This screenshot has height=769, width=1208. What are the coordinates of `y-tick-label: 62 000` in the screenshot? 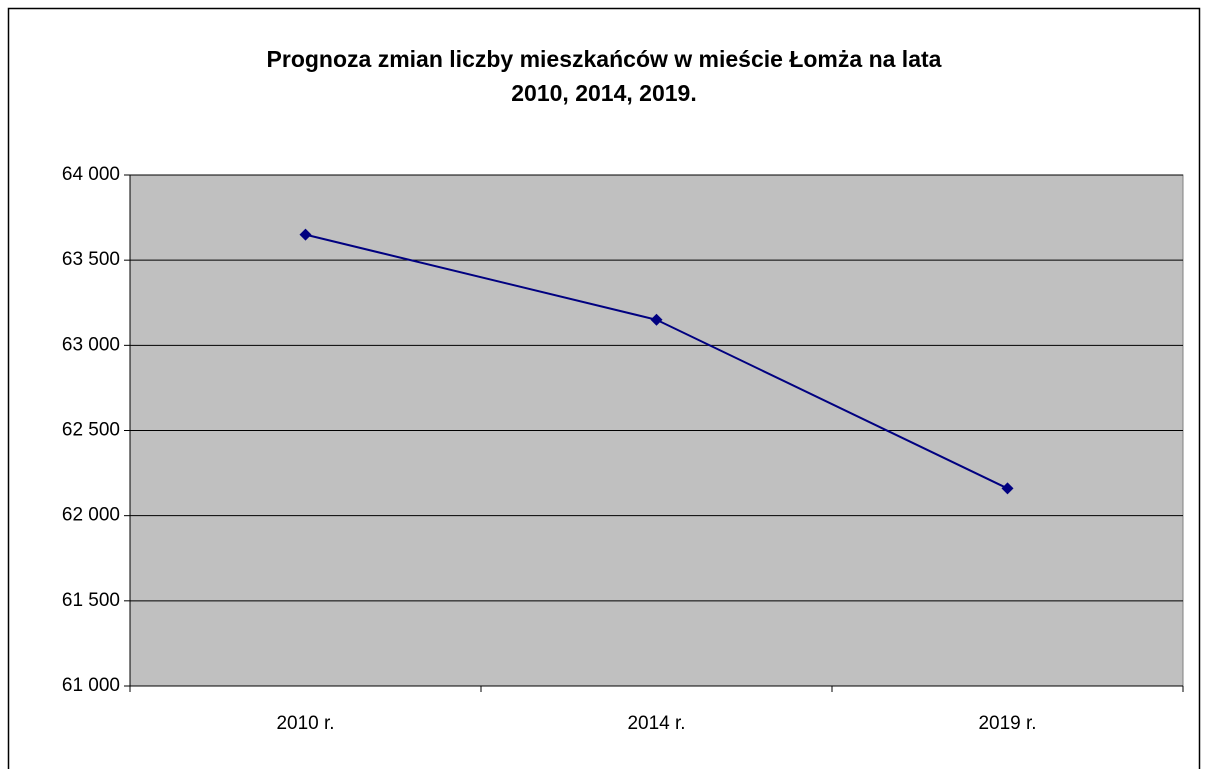 It's located at (91, 515).